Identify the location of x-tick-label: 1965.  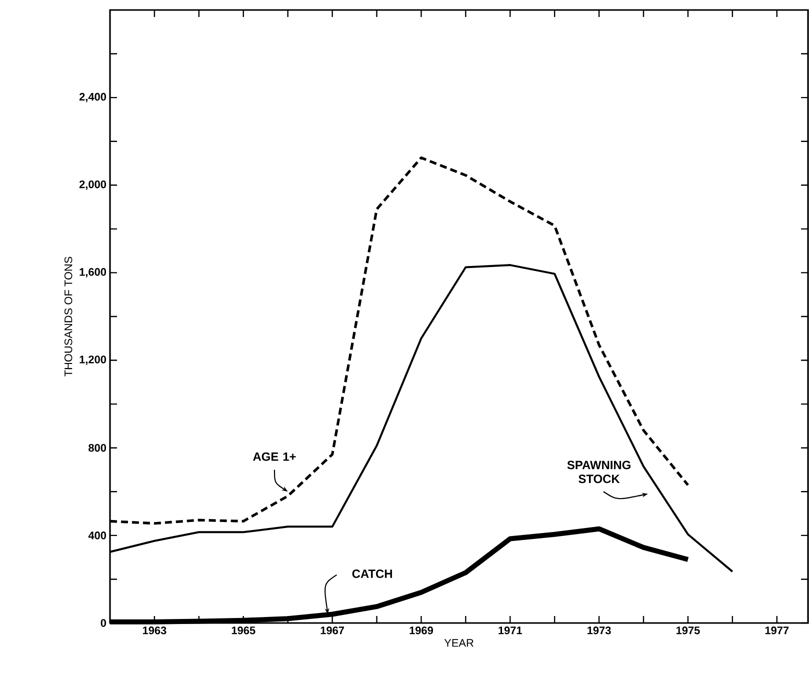
(244, 630).